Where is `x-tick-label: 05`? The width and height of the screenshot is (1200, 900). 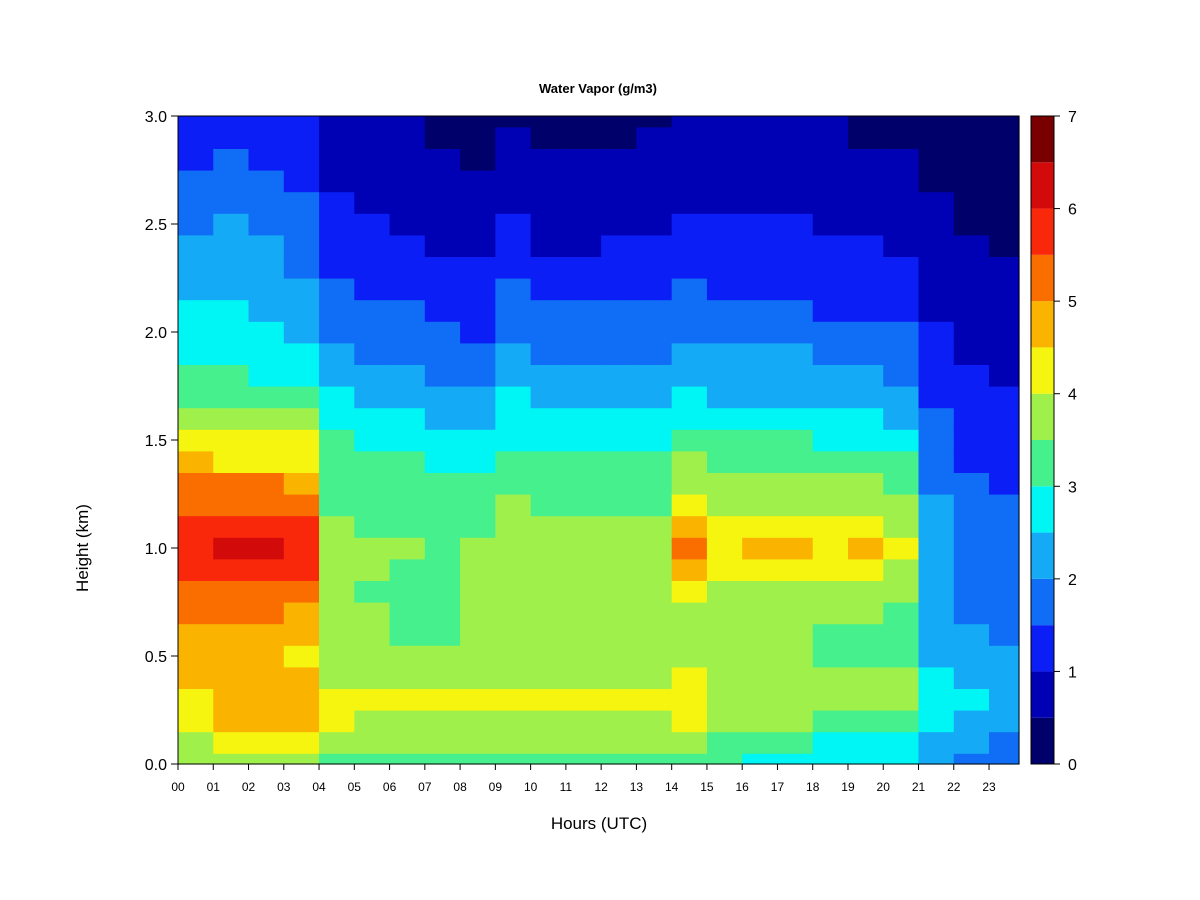
x-tick-label: 05 is located at coordinates (355, 787).